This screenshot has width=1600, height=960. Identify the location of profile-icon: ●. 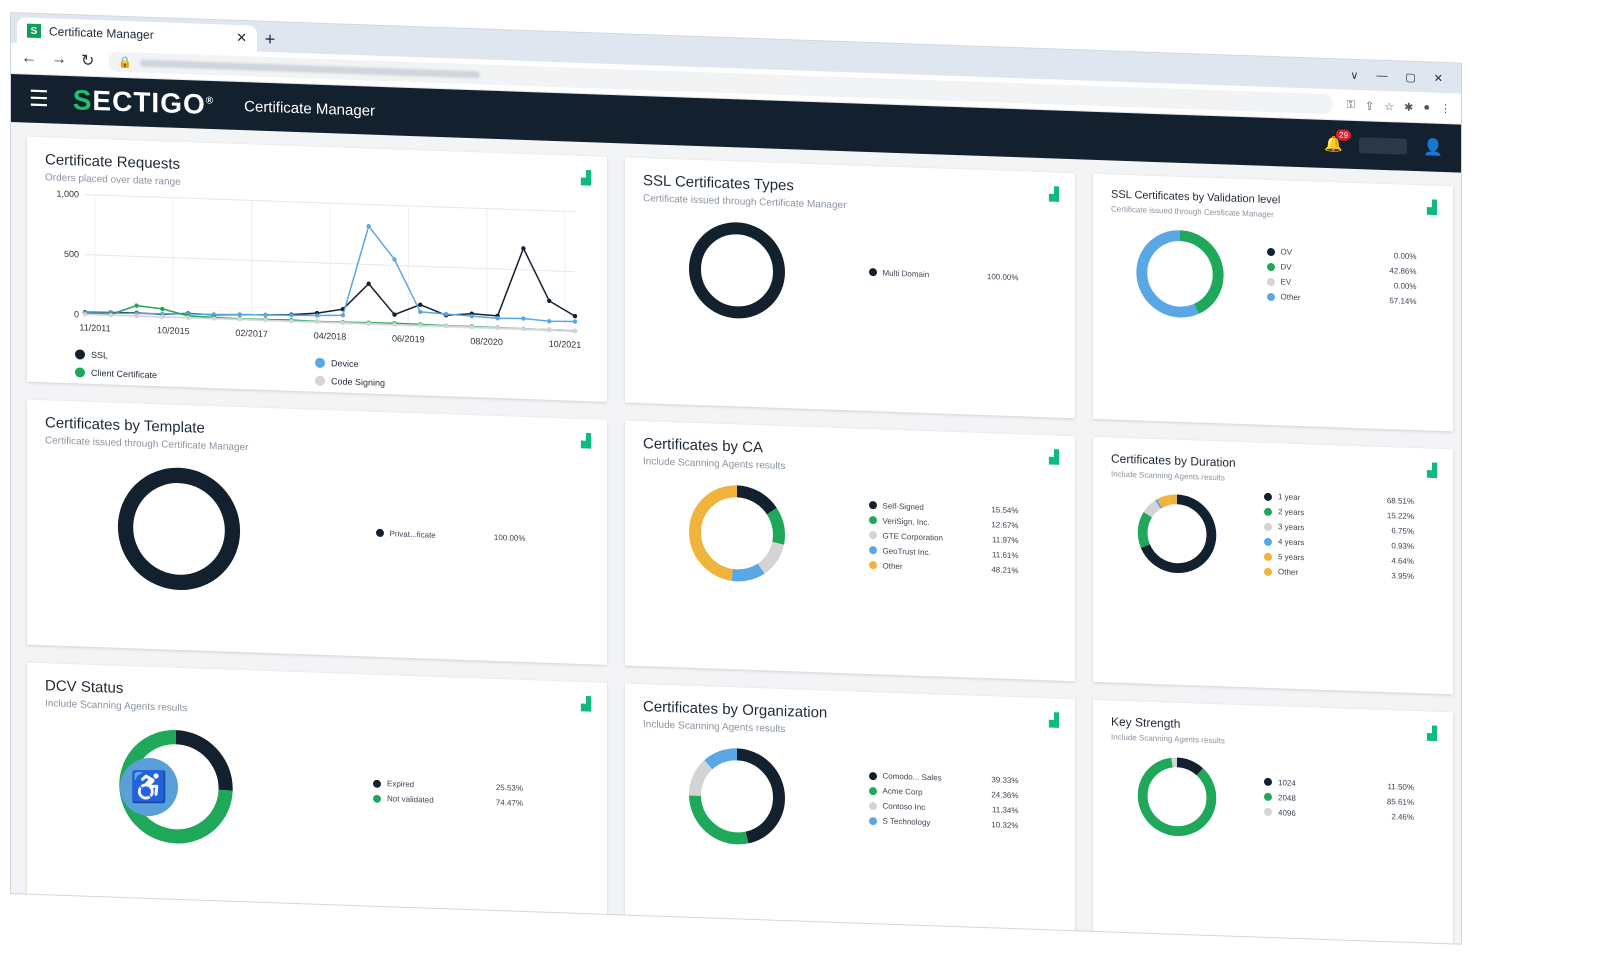
(1426, 107).